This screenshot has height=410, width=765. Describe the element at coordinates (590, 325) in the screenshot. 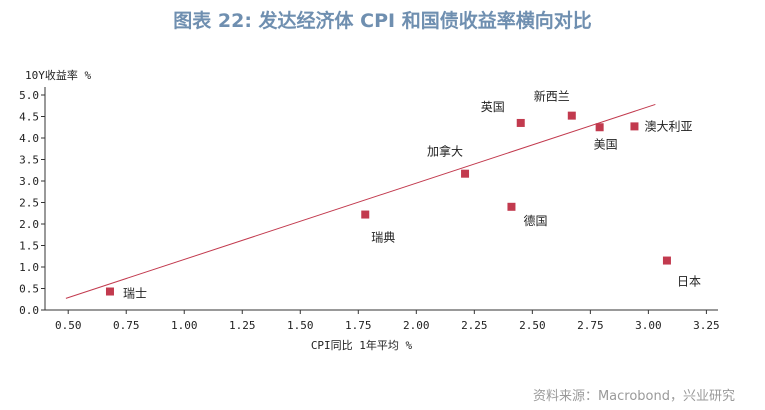

I see `x-tick-label: 2.75` at that location.